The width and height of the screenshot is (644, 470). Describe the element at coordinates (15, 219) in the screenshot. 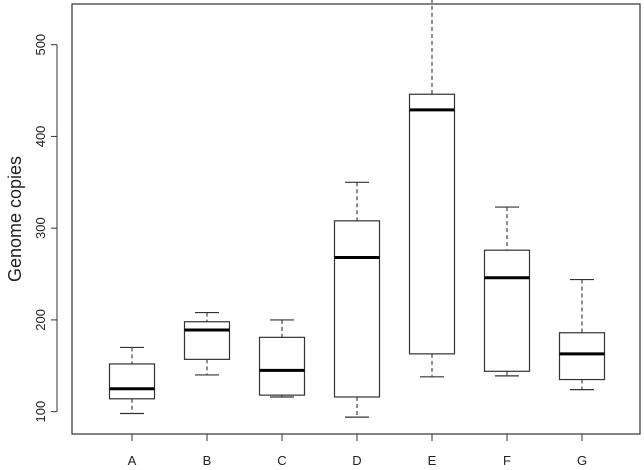

I see `y-axis-label: Genome copies` at that location.